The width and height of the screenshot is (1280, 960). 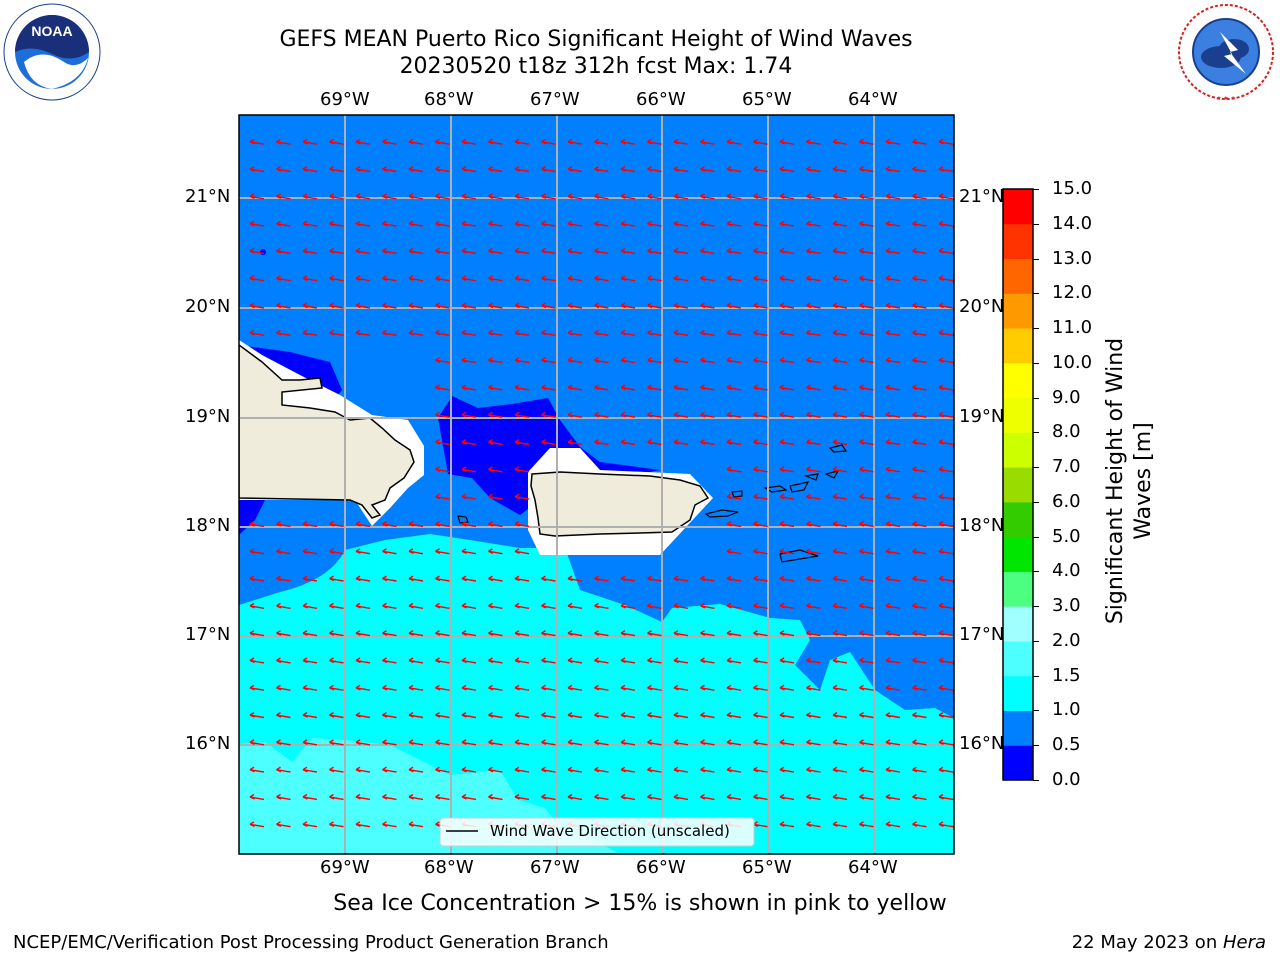 What do you see at coordinates (208, 416) in the screenshot?
I see `lat-label-left-19n: 19°N` at bounding box center [208, 416].